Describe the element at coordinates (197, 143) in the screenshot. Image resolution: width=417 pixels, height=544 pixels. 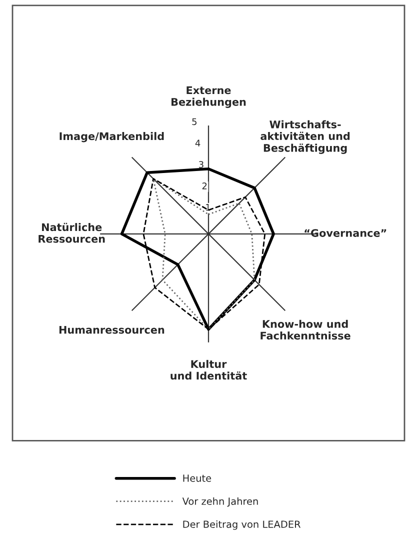
I see `y-tick-label: 4` at that location.